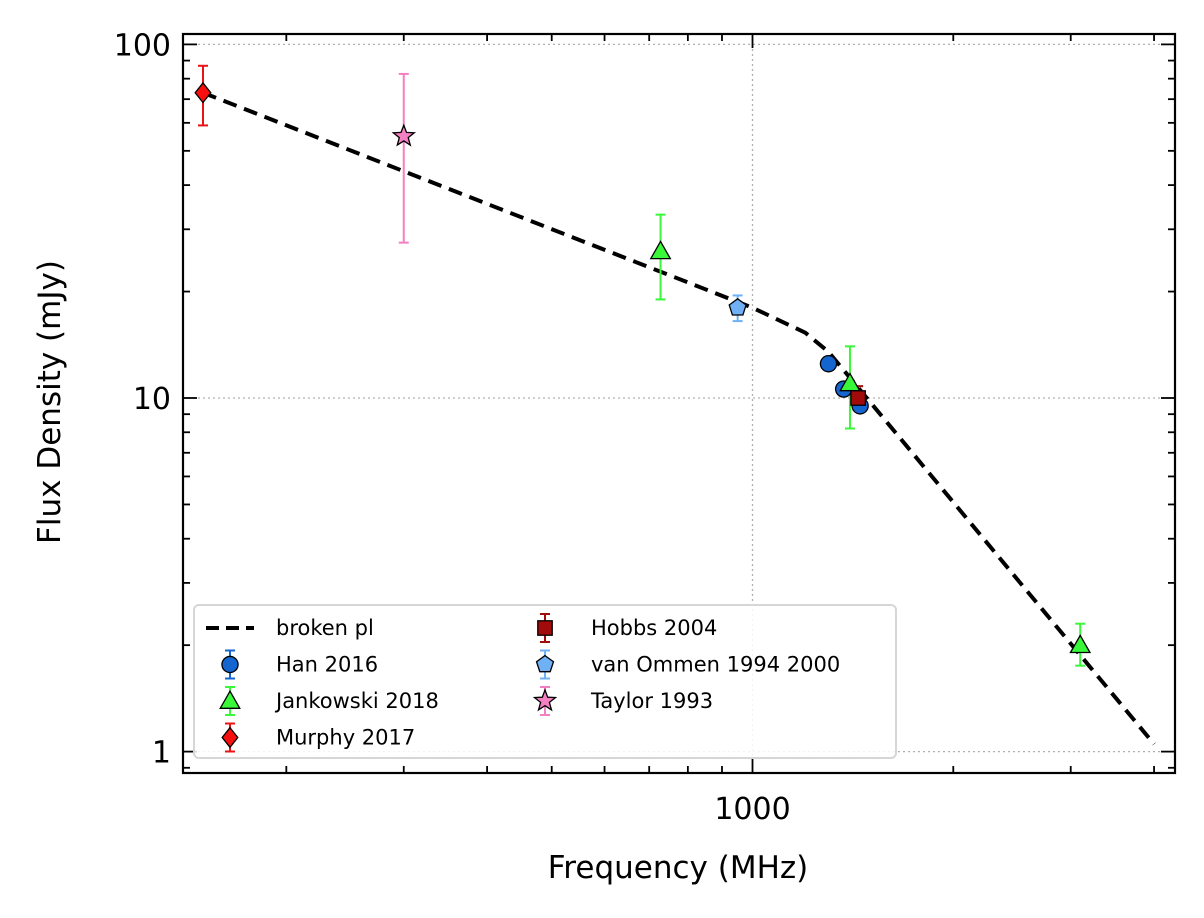 The width and height of the screenshot is (1204, 918). Describe the element at coordinates (161, 753) in the screenshot. I see `y-tick-label: 1` at that location.